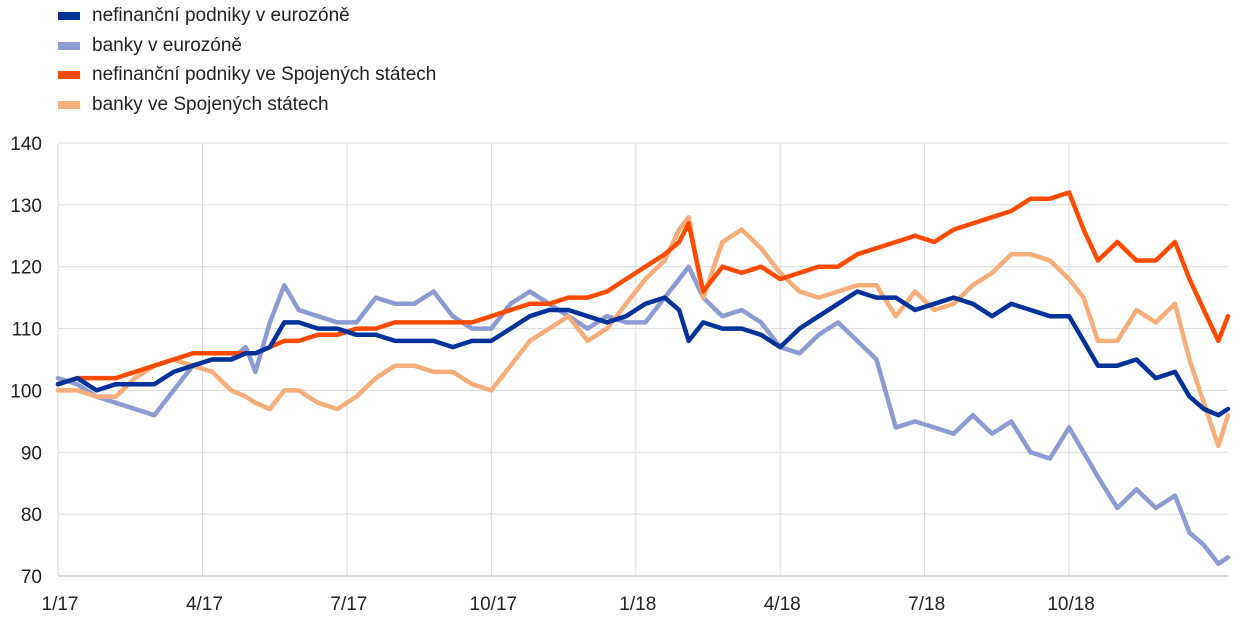 The width and height of the screenshot is (1240, 618). What do you see at coordinates (1071, 604) in the screenshot?
I see `x-tick-label: 10/18` at bounding box center [1071, 604].